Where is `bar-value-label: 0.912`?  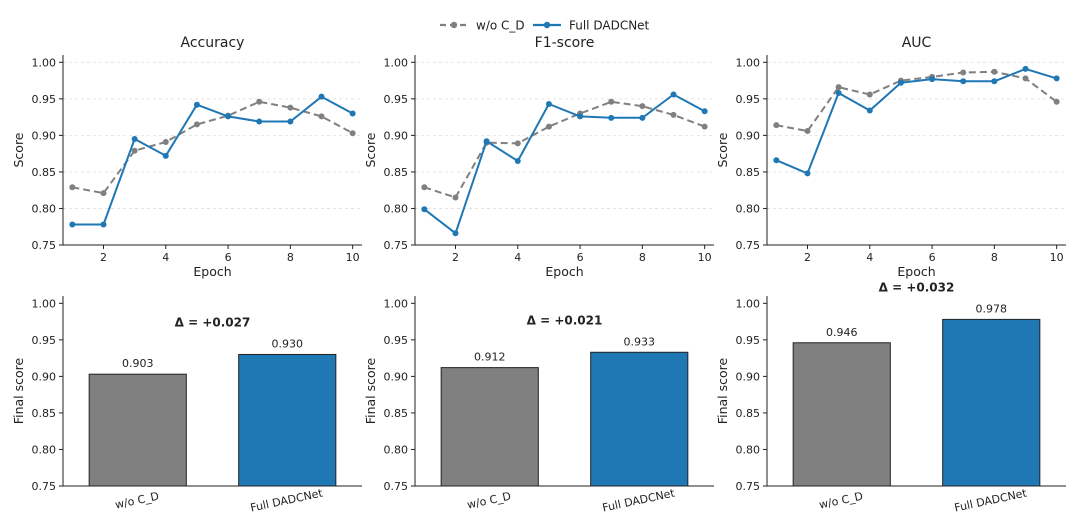 bar-value-label: 0.912 is located at coordinates (490, 357).